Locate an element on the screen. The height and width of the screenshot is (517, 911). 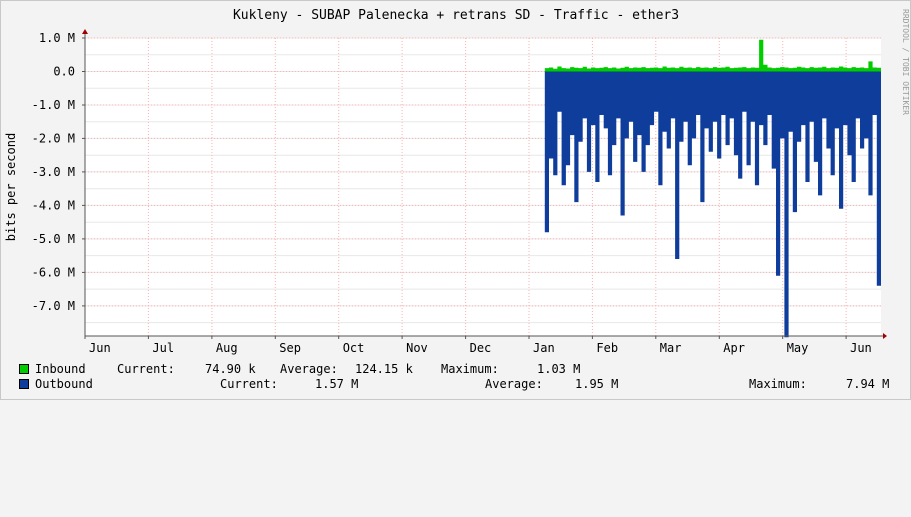
inbound-maximum-label: Maximum: is located at coordinates (470, 369).